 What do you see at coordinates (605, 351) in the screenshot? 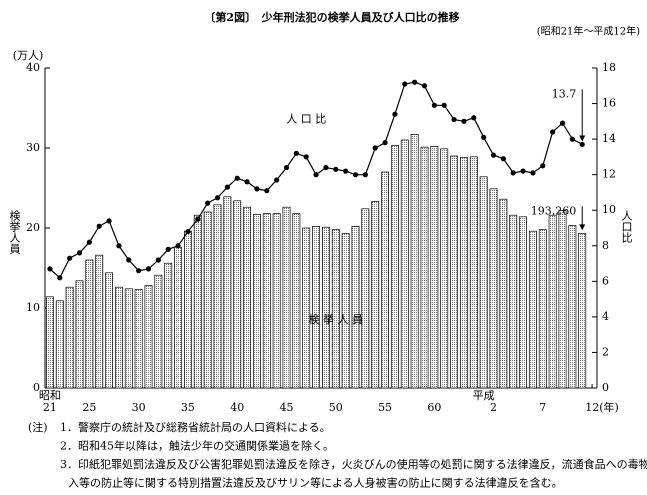
I see `y2-tick-label: 2` at bounding box center [605, 351].